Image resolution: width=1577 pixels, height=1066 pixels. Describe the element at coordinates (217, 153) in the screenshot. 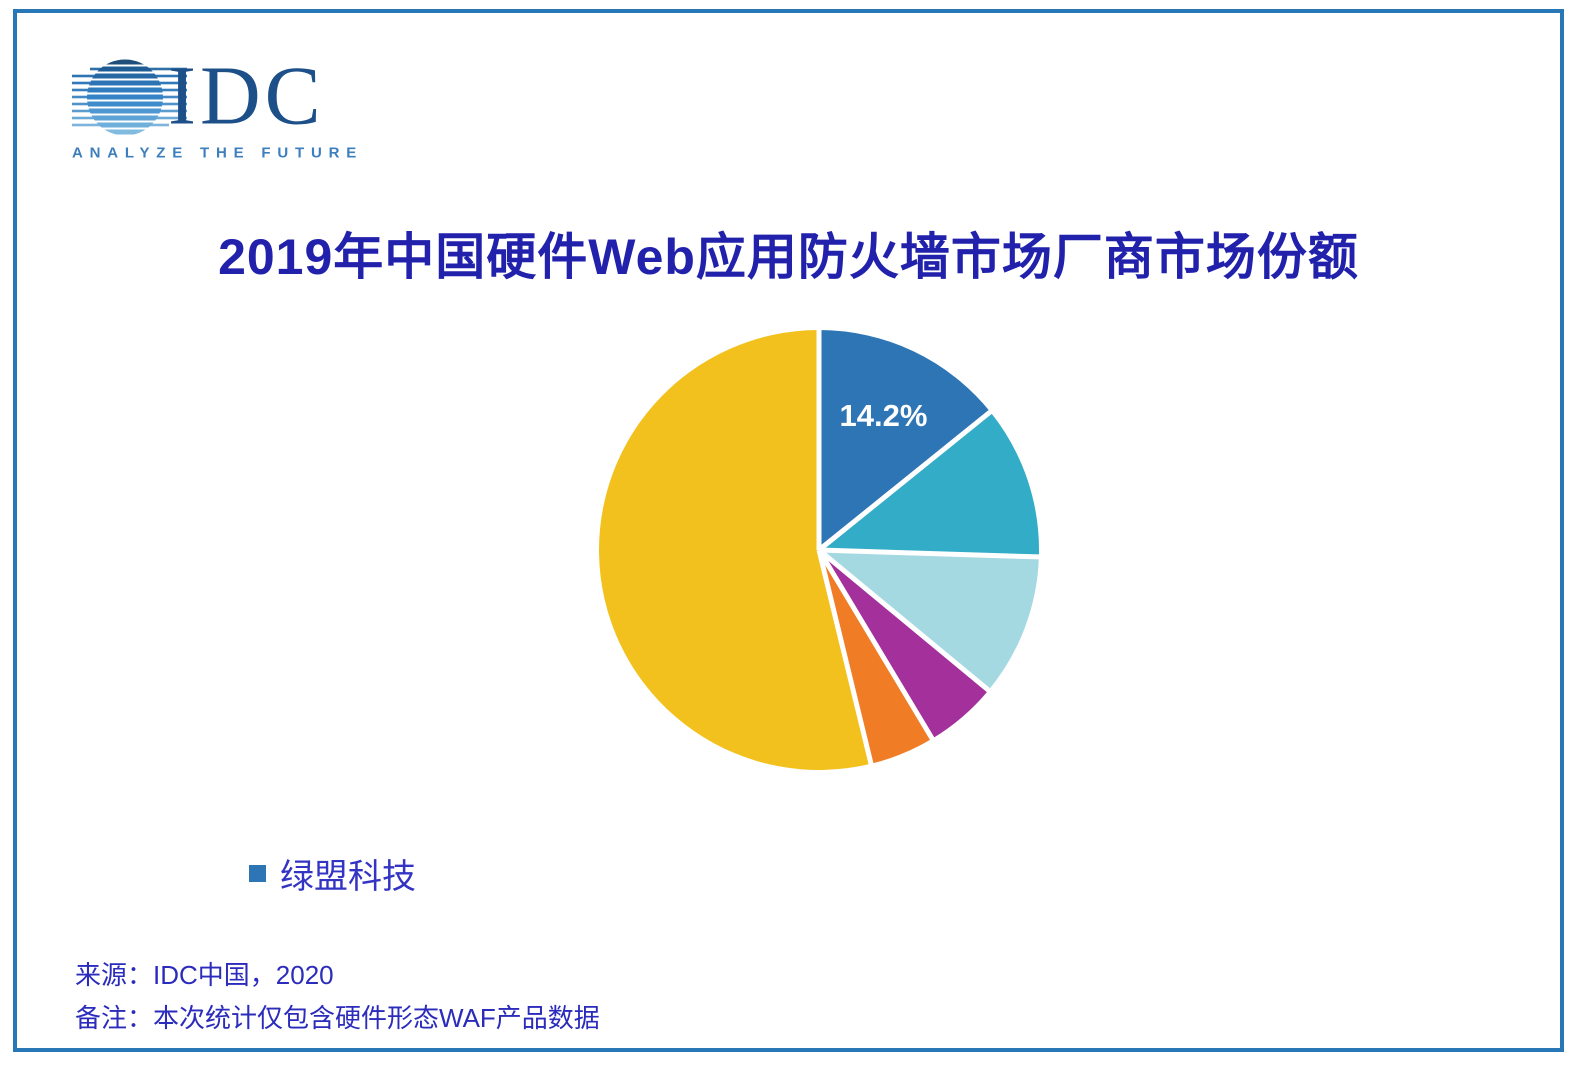

I see `brand-tagline: ANALYZE THE FUTURE` at that location.